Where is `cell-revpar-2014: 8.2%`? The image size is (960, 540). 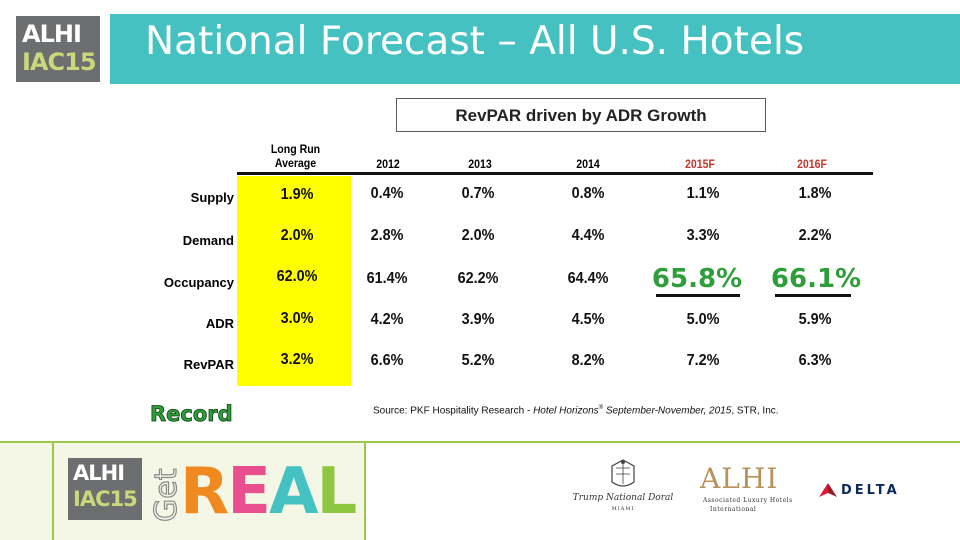 cell-revpar-2014: 8.2% is located at coordinates (588, 360).